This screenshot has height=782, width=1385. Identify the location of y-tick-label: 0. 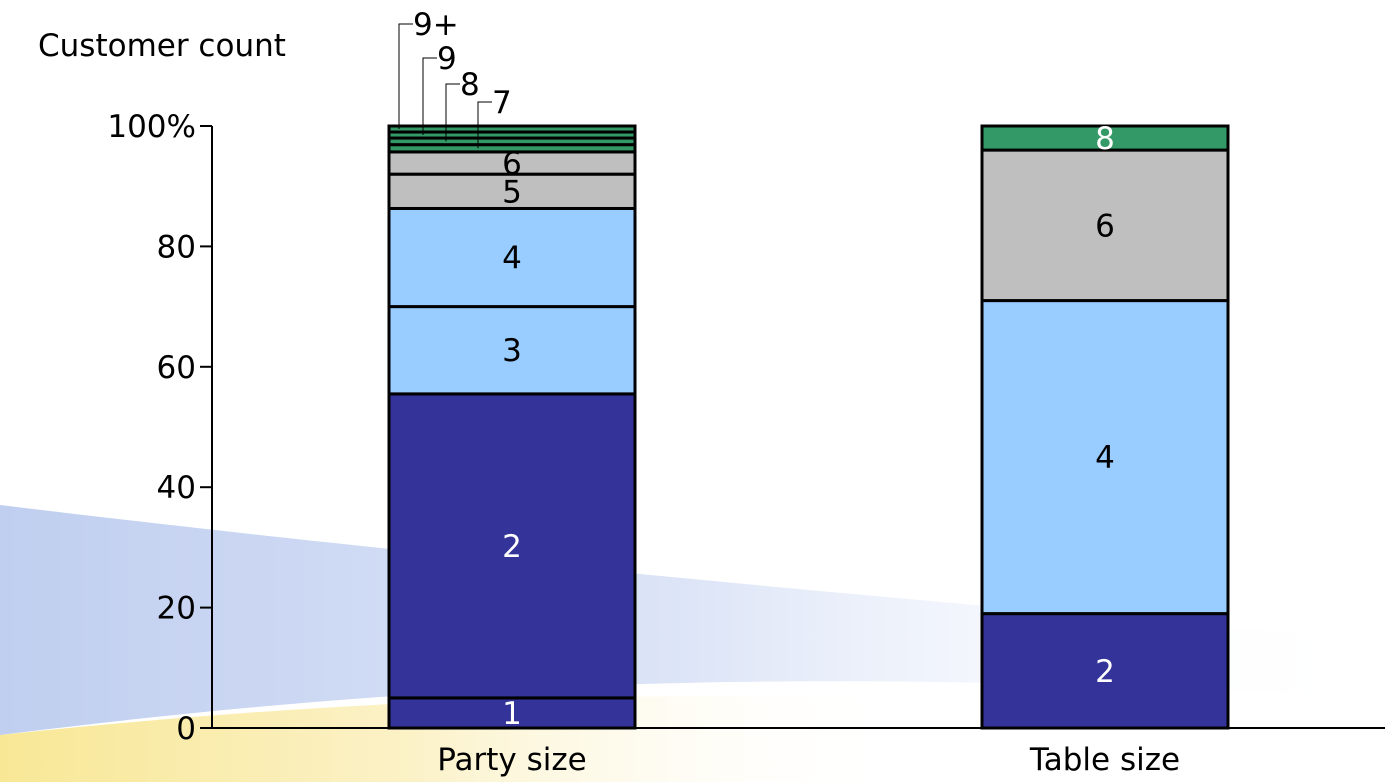
(186, 729).